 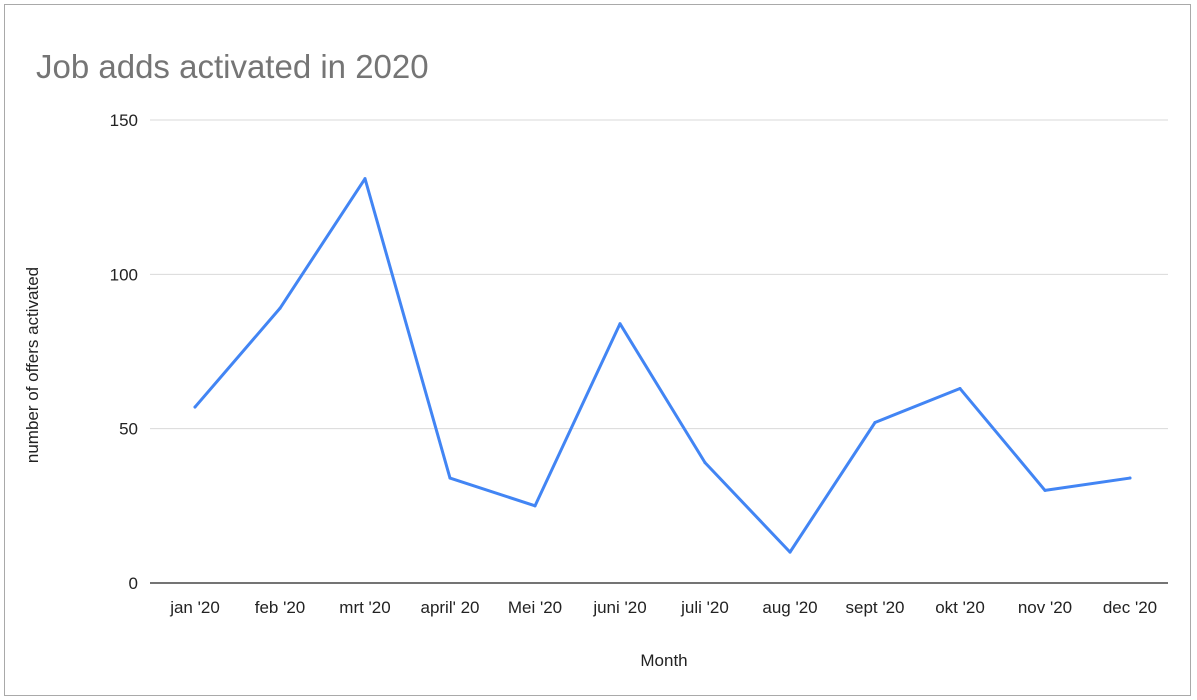 I want to click on y-tick-label: 100, so click(x=124, y=274).